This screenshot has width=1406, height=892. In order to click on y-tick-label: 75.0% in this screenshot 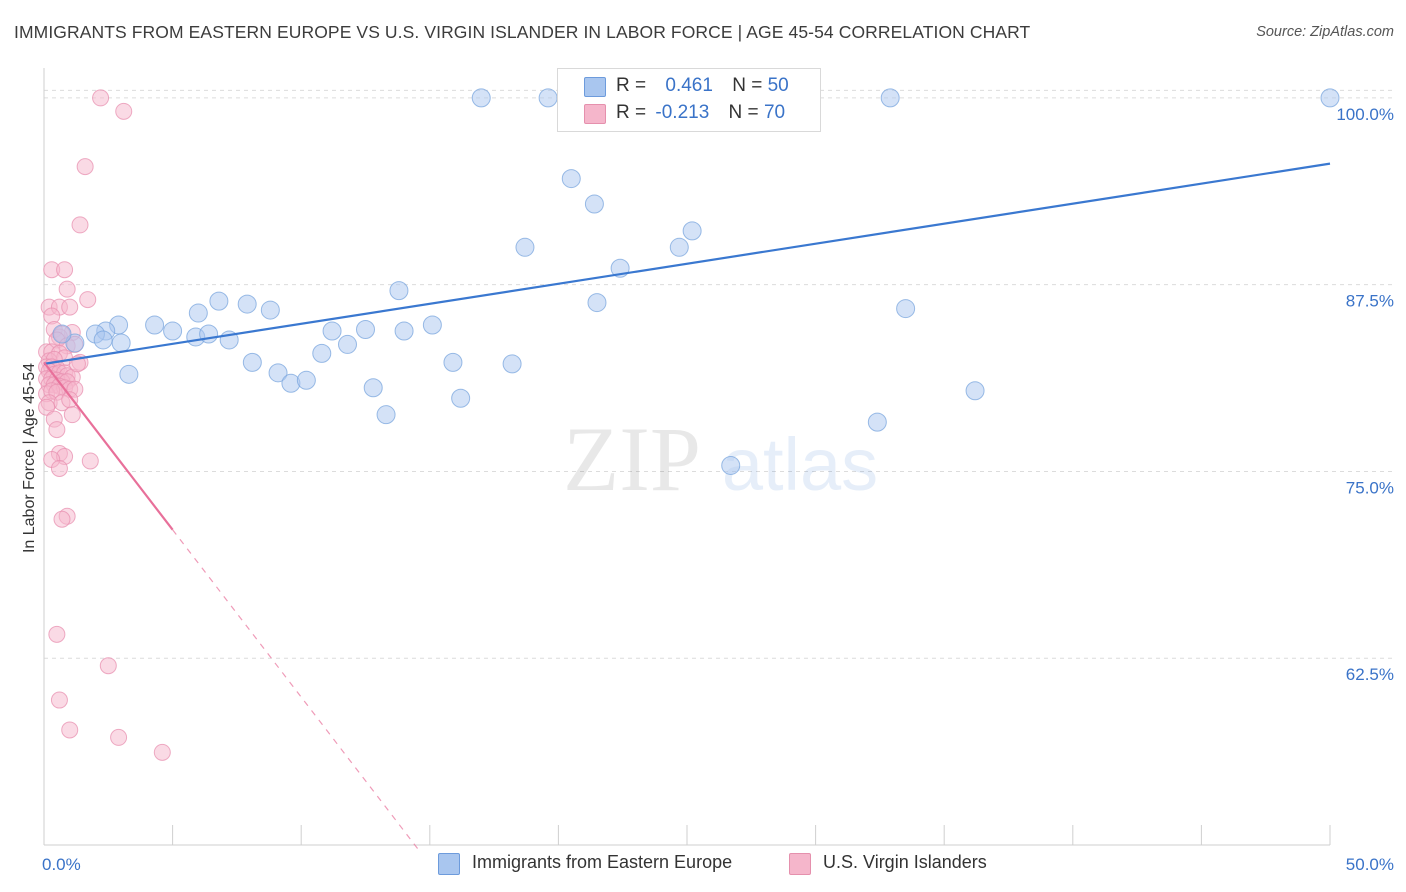, I will do `click(1370, 487)`.